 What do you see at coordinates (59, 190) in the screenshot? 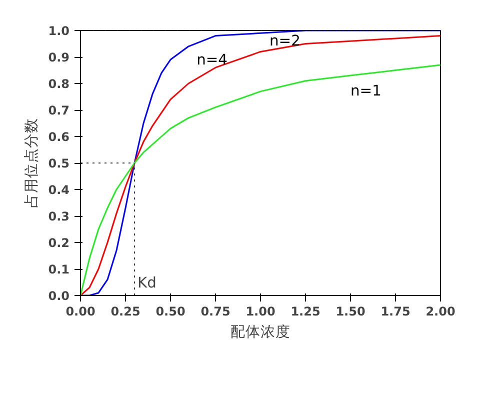
I see `y-tick-label: 0.4` at bounding box center [59, 190].